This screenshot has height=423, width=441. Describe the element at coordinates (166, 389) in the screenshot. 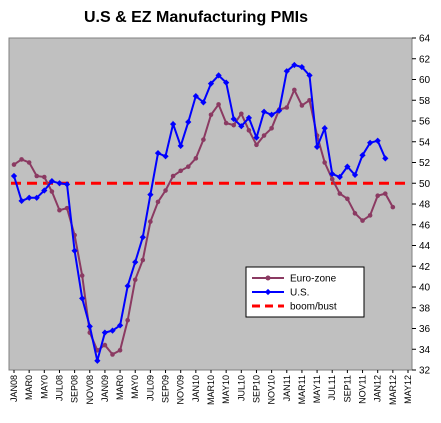

I see `x-tick-label: SEP09` at that location.